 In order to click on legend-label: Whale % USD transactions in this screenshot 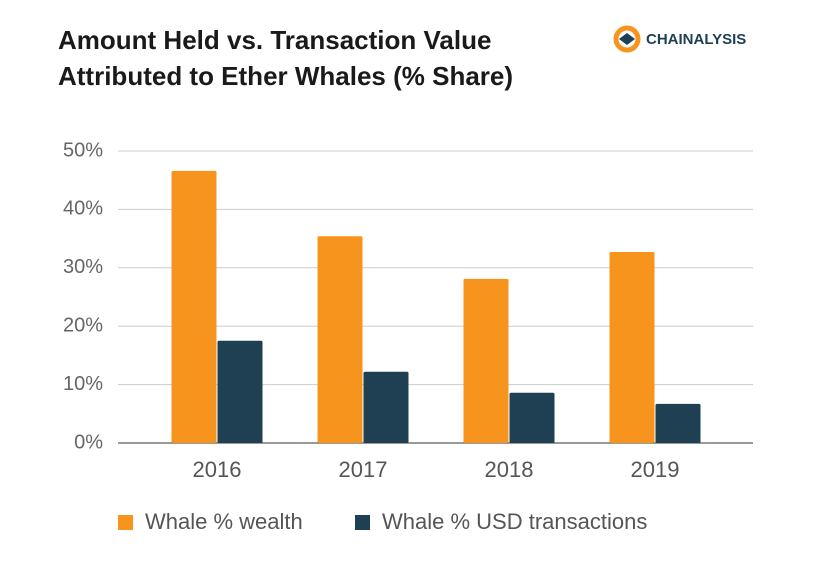, I will do `click(514, 521)`.